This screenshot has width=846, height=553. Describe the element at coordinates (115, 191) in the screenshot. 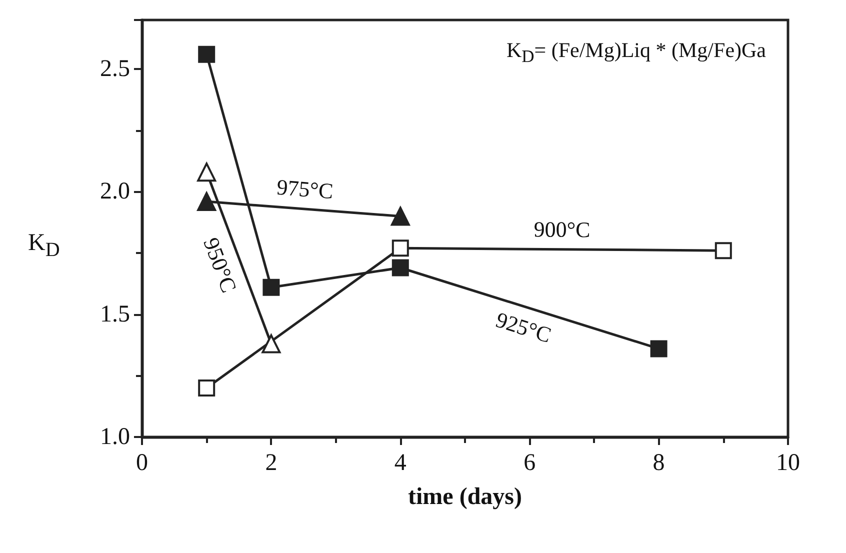

I see `y-tick-label: 2.0` at that location.